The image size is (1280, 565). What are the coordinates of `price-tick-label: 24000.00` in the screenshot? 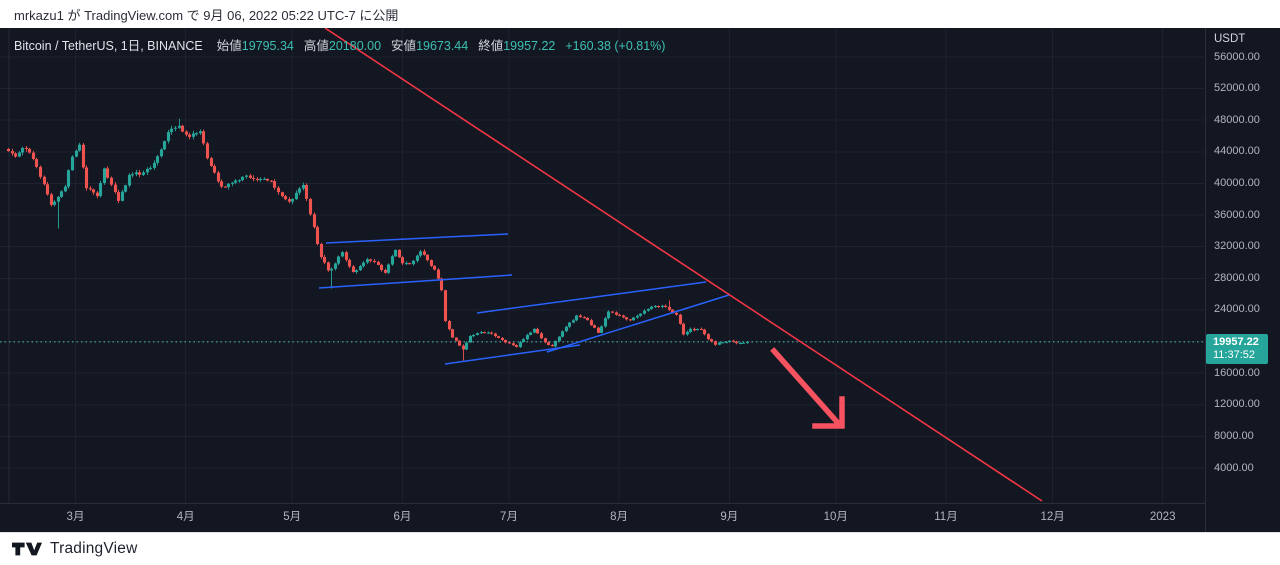 It's located at (1237, 309).